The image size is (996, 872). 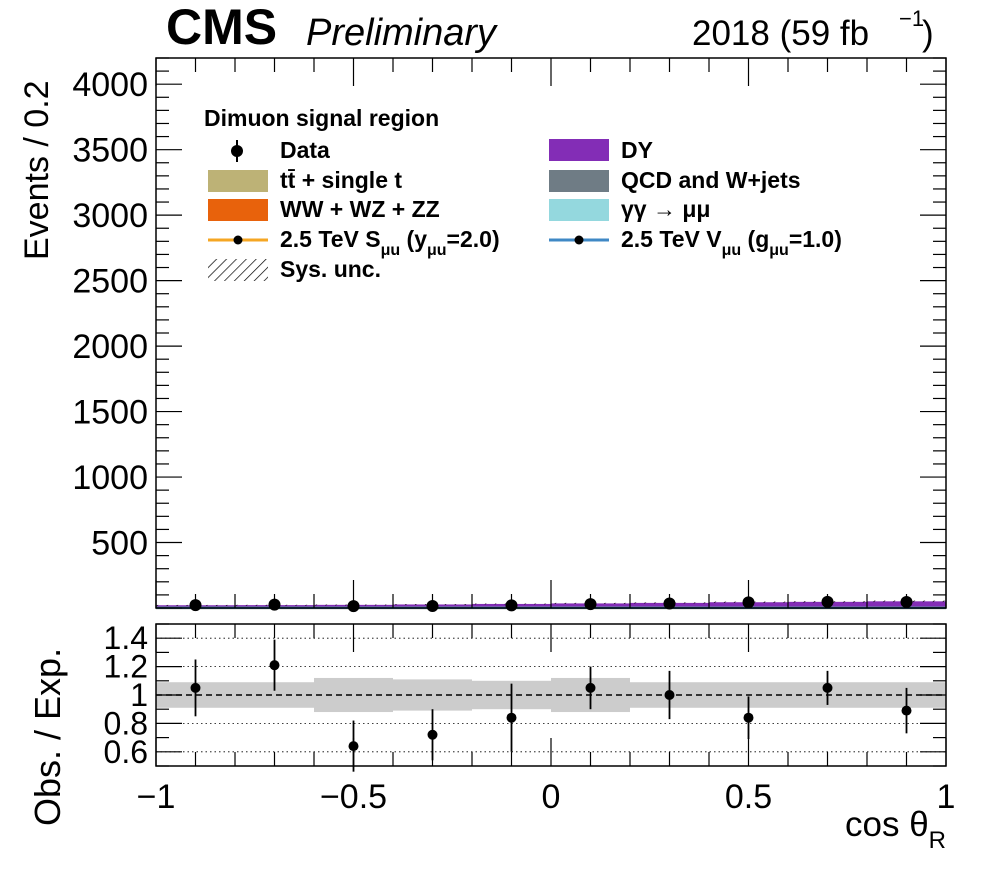 What do you see at coordinates (551, 695) in the screenshot?
I see `ratio-grid-layer` at bounding box center [551, 695].